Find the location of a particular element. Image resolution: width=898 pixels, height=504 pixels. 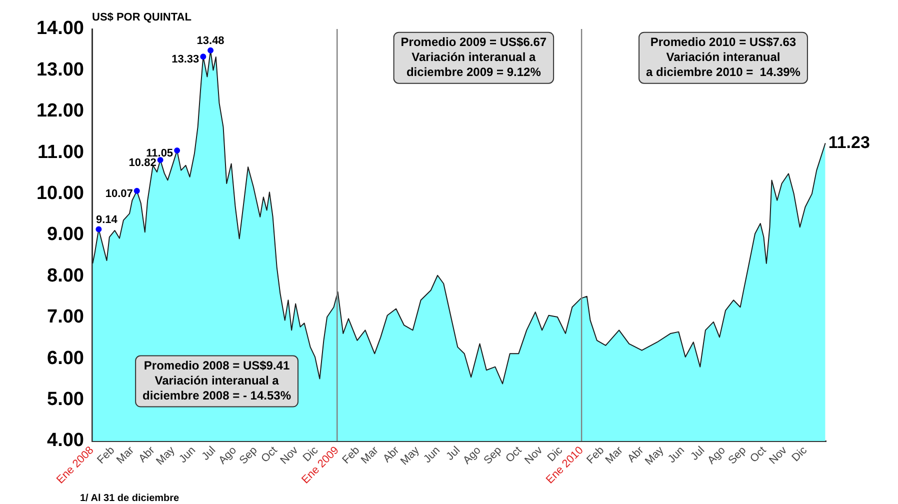

y-tick-label: 14.00 is located at coordinates (60, 29).